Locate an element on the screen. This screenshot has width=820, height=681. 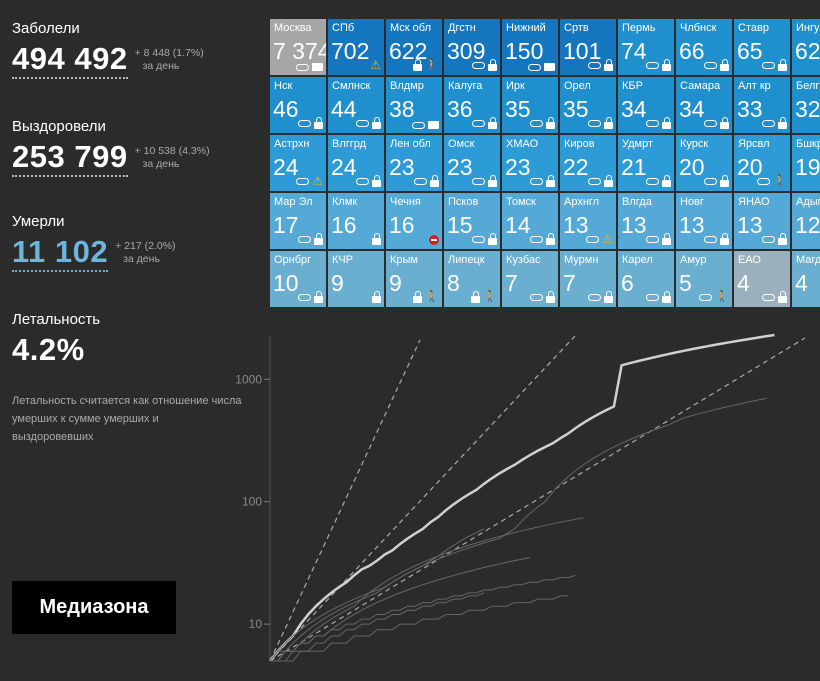
region-tile: Бшкр 19 is located at coordinates (806, 163).